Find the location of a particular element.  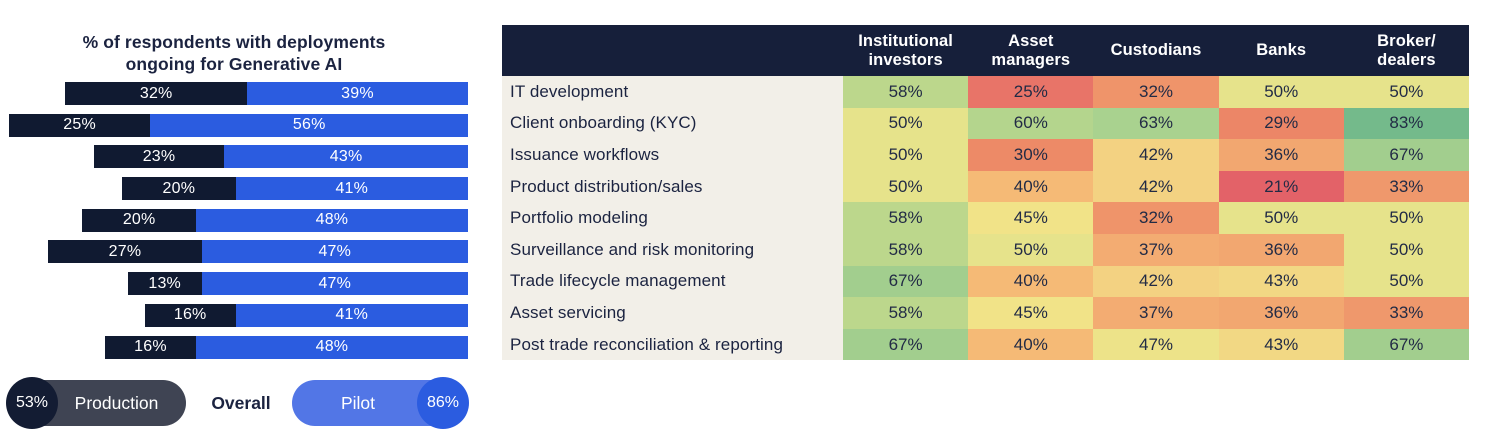

column-header: Banks is located at coordinates (1281, 50).